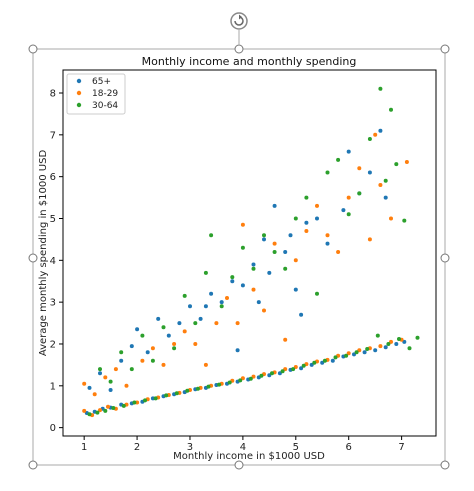 The image size is (474, 491). Describe the element at coordinates (53, 303) in the screenshot. I see `y-tick-label: 3` at that location.